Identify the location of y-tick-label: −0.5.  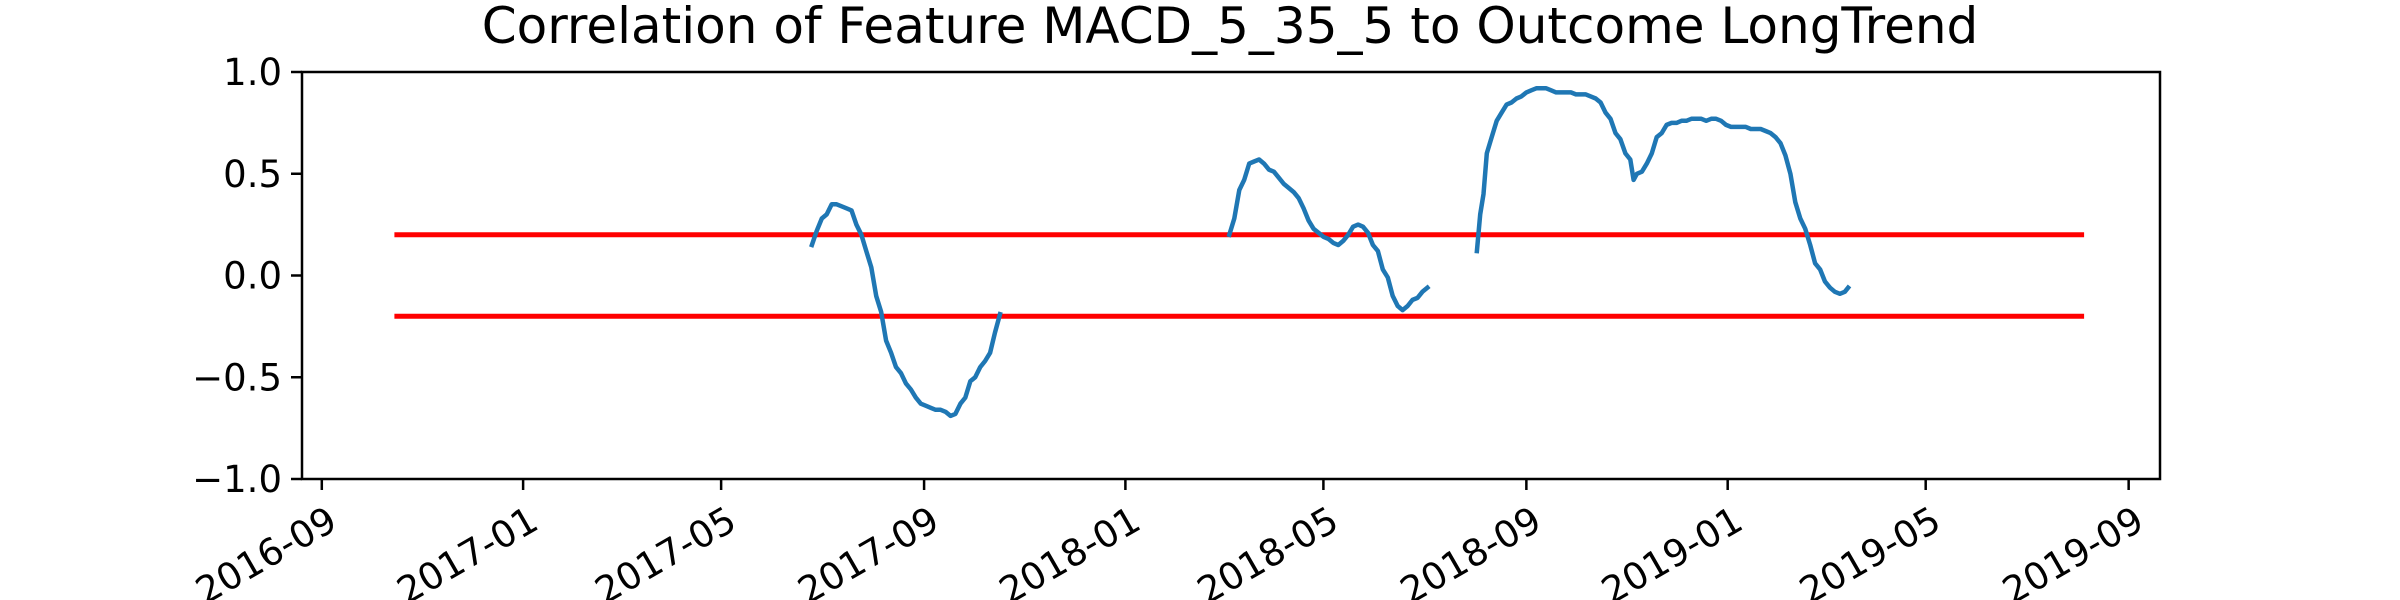
(237, 377).